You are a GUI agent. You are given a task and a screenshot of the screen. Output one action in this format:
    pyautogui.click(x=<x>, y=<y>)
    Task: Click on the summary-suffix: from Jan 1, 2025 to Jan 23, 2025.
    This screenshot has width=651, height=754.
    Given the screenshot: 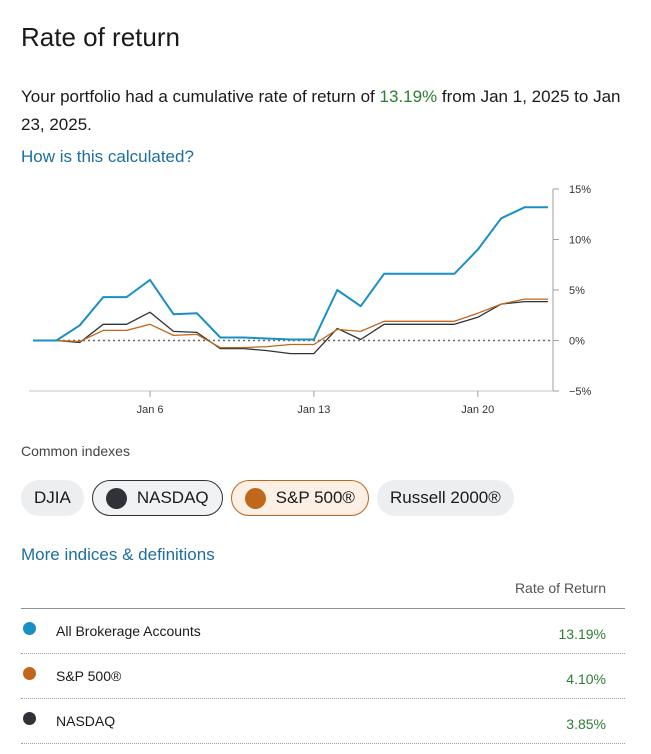 What is the action you would take?
    pyautogui.click(x=321, y=110)
    